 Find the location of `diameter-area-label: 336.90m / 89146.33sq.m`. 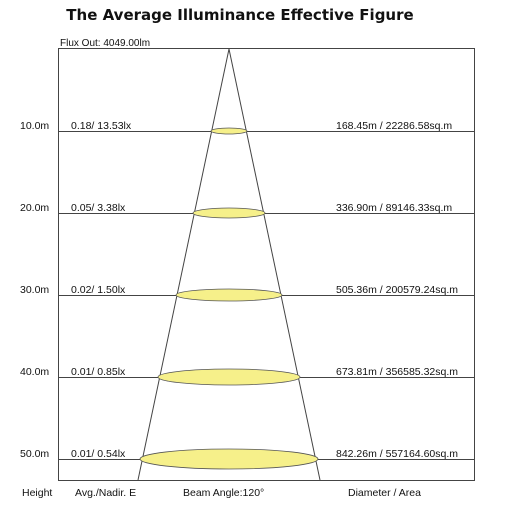

diameter-area-label: 336.90m / 89146.33sq.m is located at coordinates (394, 208).